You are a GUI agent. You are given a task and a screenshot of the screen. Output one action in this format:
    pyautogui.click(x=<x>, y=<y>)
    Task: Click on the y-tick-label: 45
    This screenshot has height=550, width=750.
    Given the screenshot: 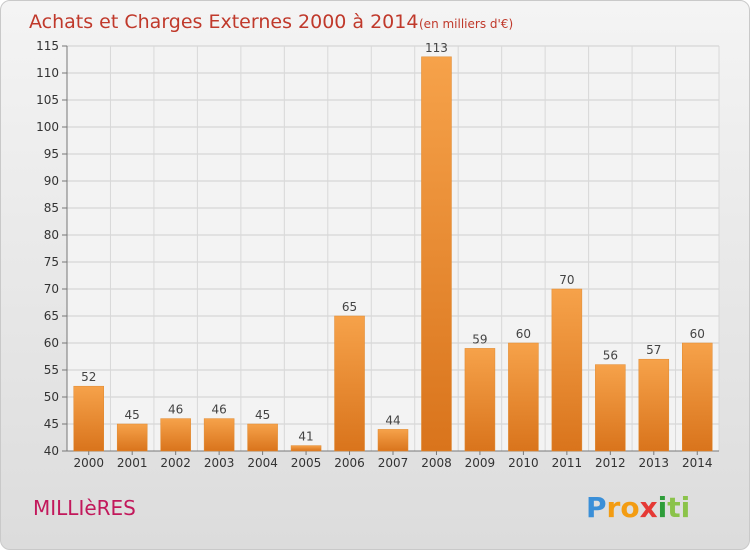 What is the action you would take?
    pyautogui.click(x=51, y=424)
    